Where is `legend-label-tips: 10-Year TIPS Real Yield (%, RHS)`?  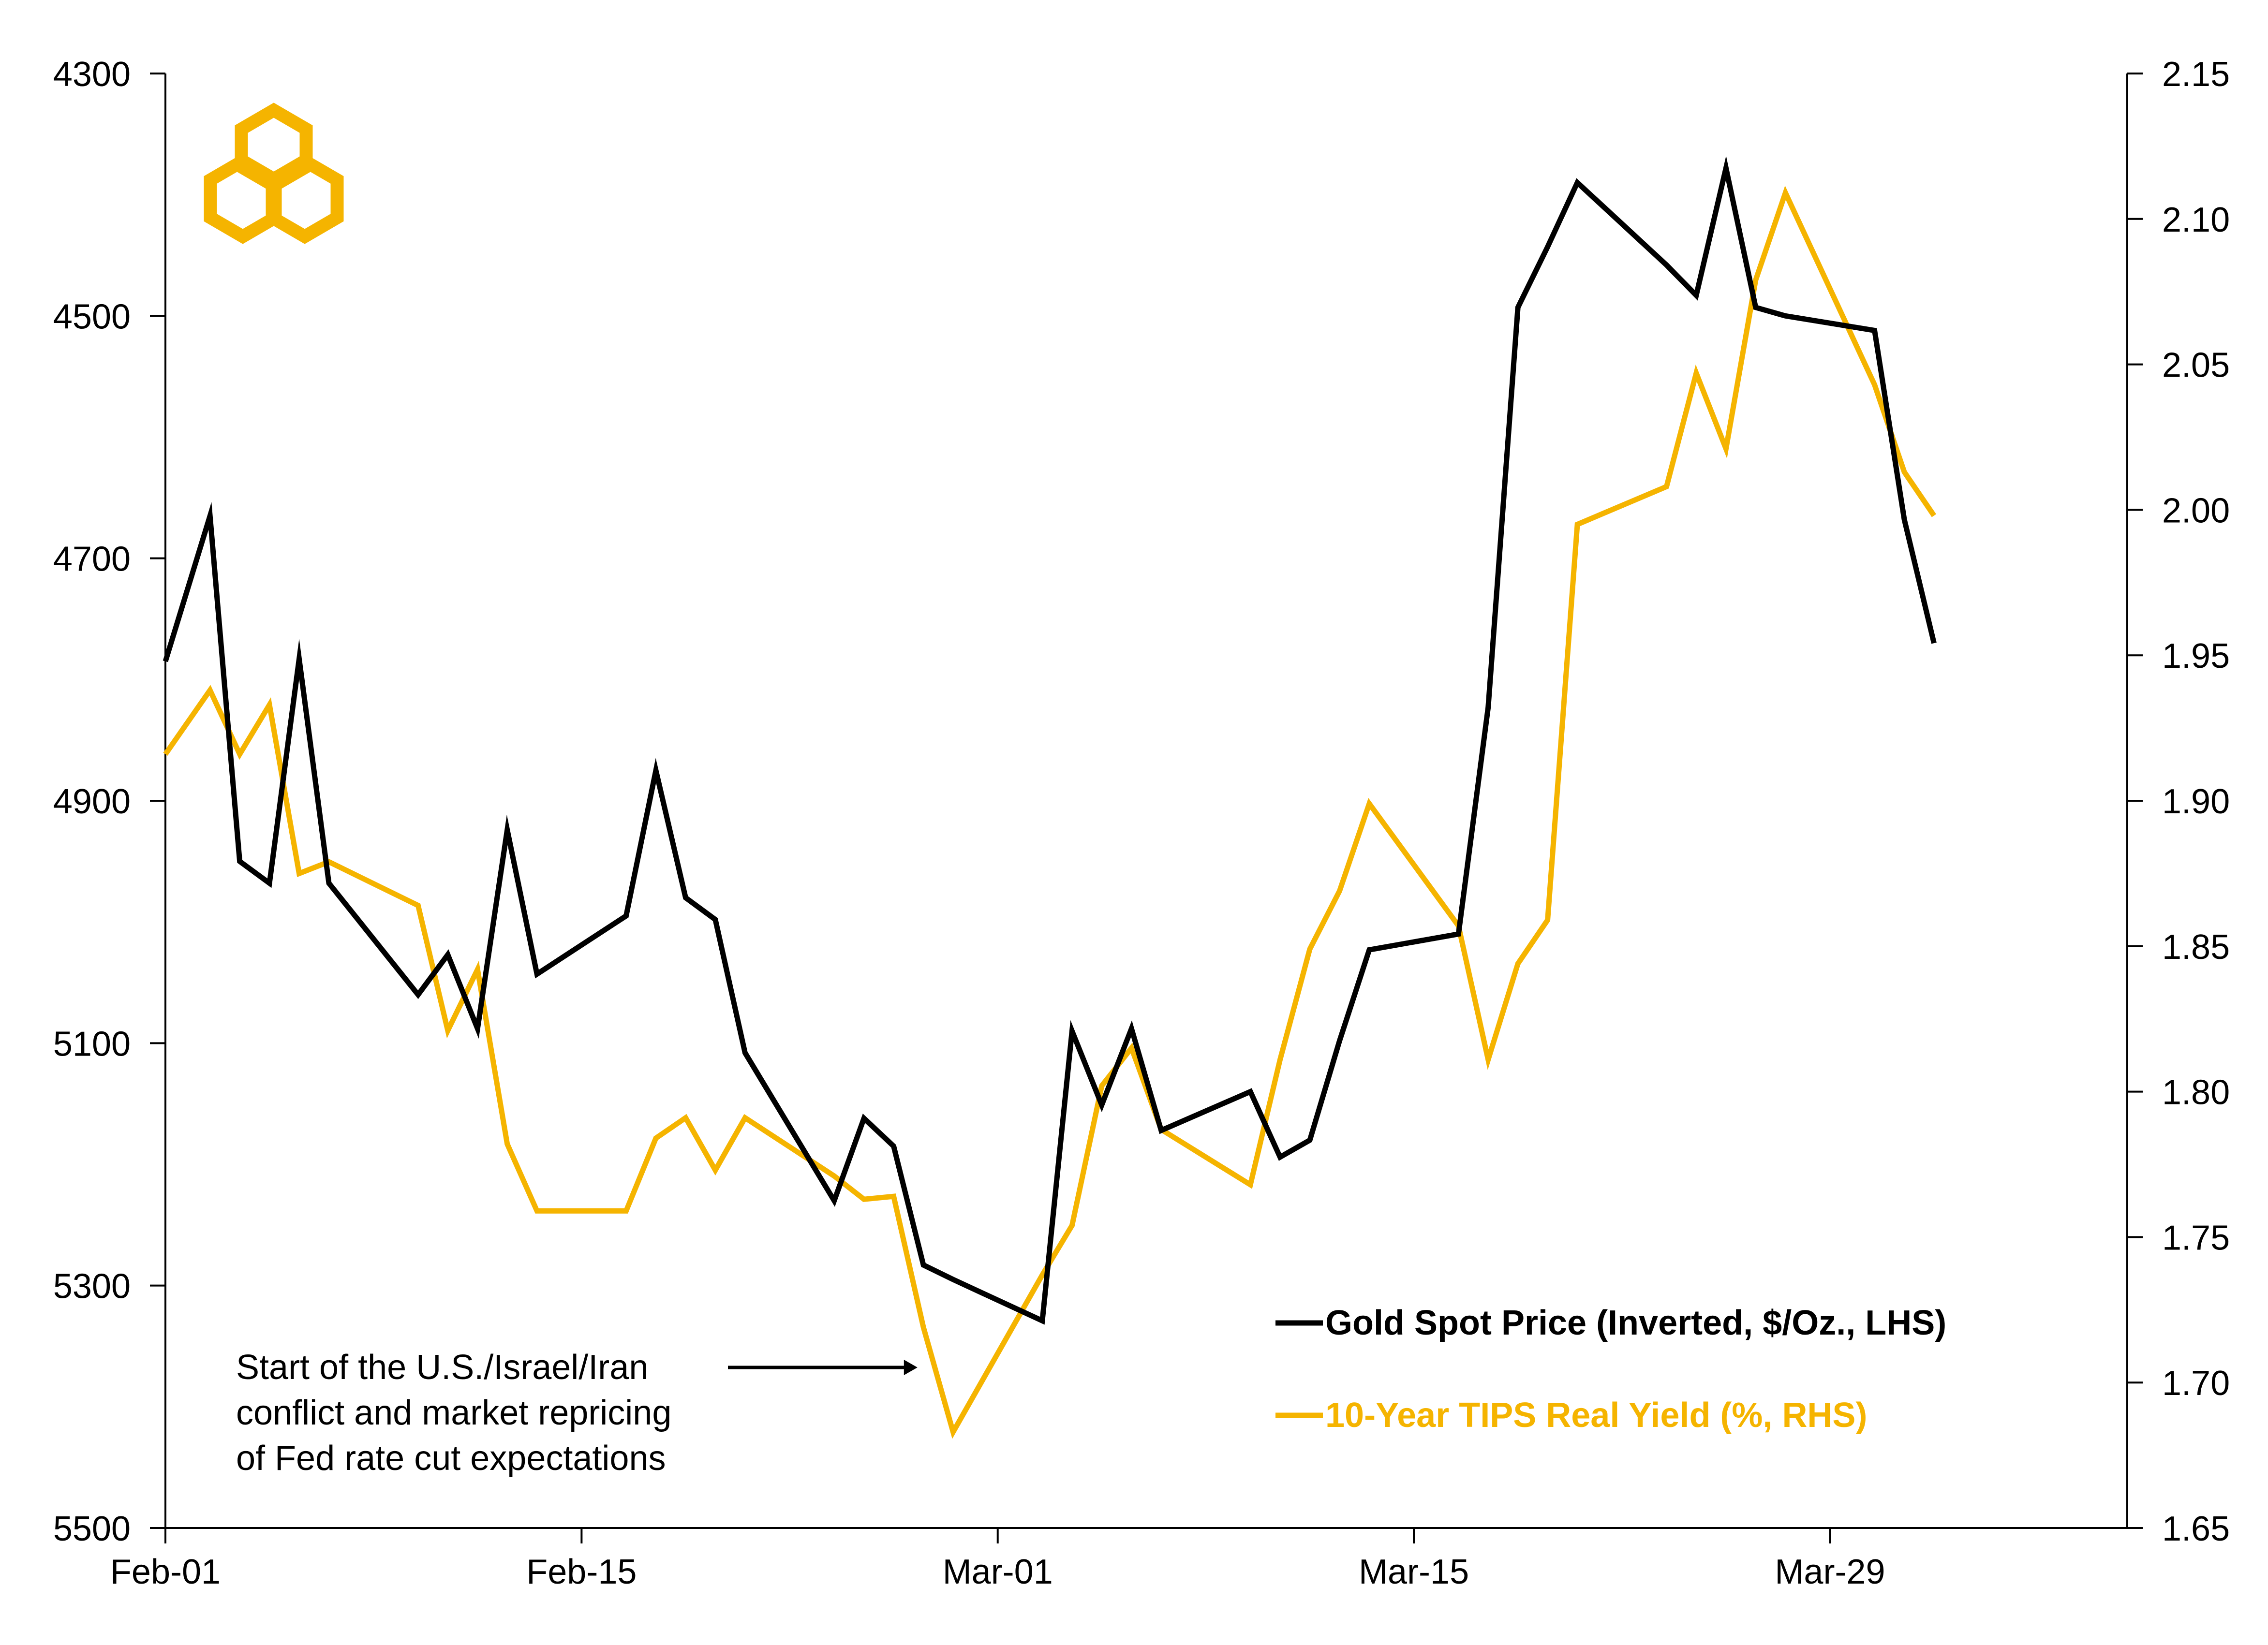
legend-label-tips: 10-Year TIPS Real Yield (%, RHS) is located at coordinates (1596, 1415).